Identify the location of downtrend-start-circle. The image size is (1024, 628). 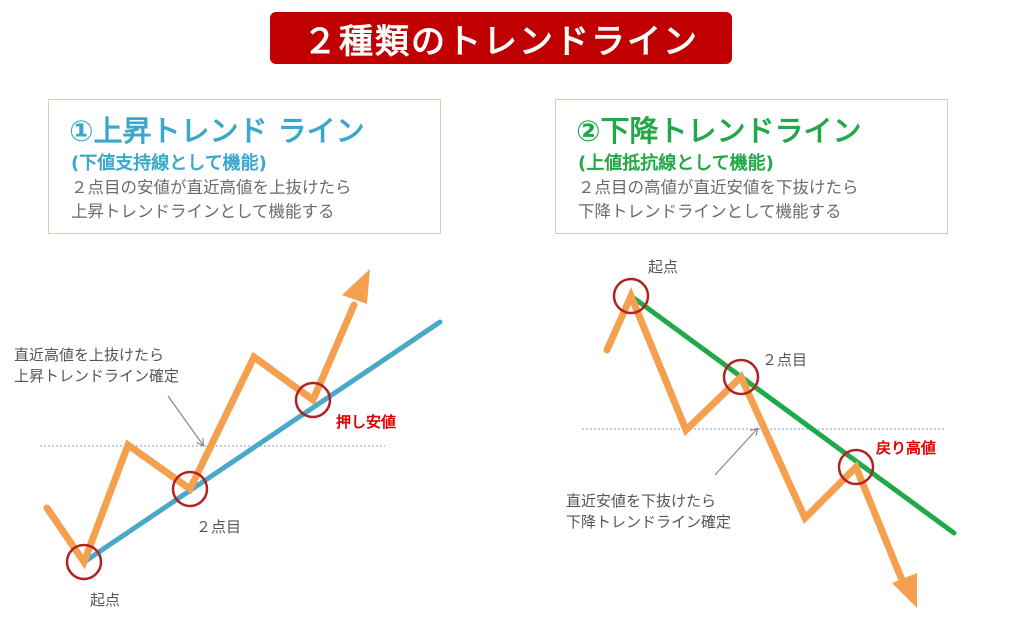
(631, 296).